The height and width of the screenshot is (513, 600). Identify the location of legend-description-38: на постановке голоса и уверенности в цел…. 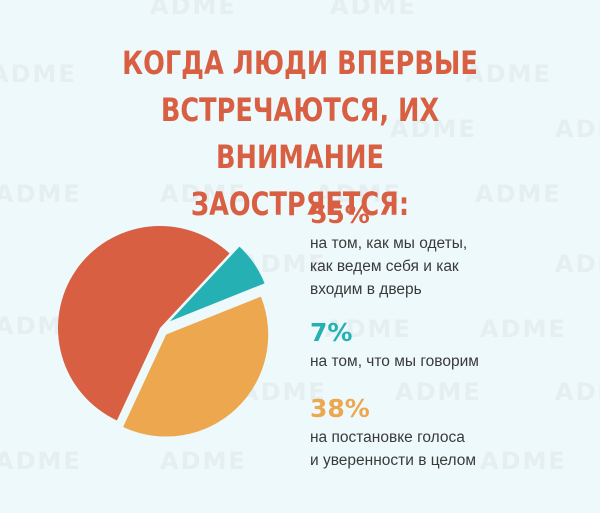
(393, 449).